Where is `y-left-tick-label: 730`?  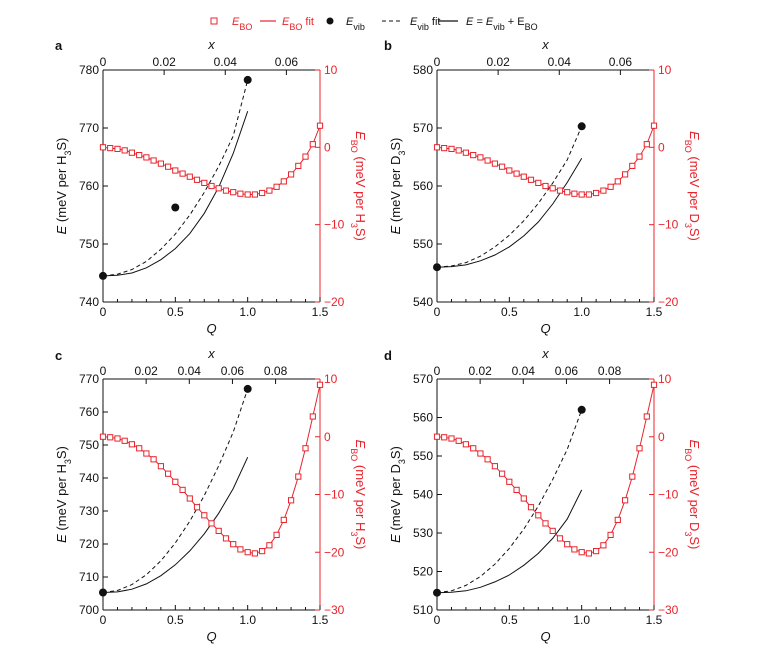 y-left-tick-label: 730 is located at coordinates (89, 511).